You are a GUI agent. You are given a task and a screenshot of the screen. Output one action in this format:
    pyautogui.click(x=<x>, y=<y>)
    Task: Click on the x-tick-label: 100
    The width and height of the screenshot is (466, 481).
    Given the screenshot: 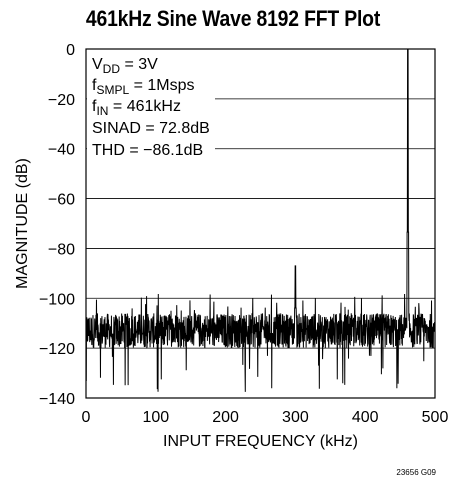 What is the action you would take?
    pyautogui.click(x=155, y=417)
    